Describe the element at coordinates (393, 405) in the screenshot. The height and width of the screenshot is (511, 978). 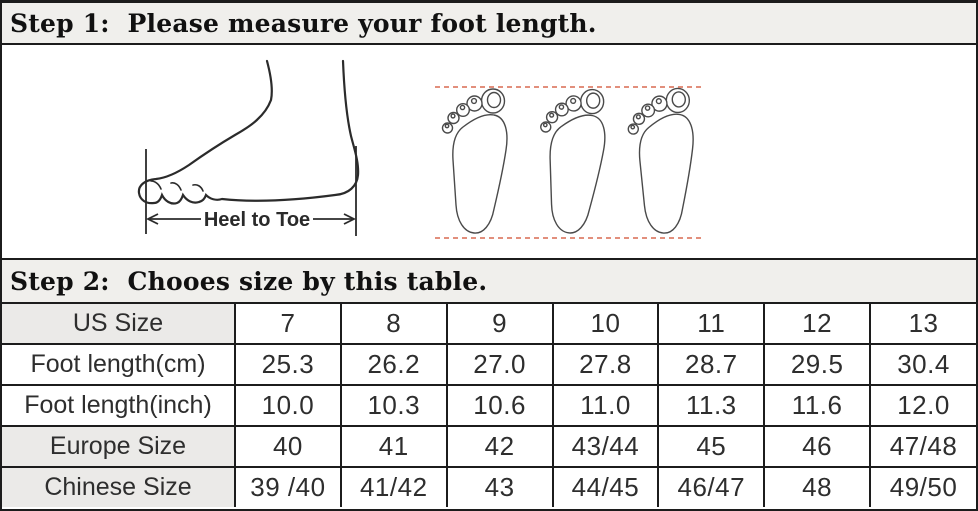
I see `size-cell: 10.3` at that location.